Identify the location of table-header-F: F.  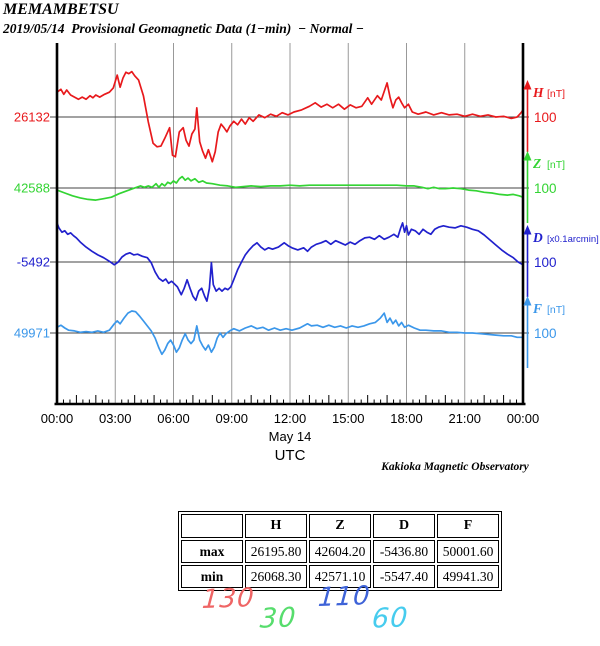
(468, 526).